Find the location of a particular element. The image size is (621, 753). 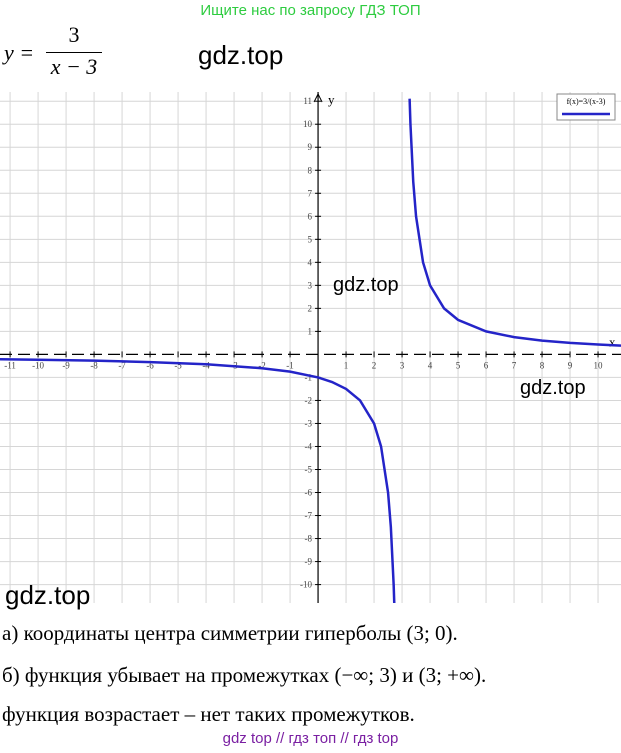

x-tick-label: 1 is located at coordinates (346, 365).